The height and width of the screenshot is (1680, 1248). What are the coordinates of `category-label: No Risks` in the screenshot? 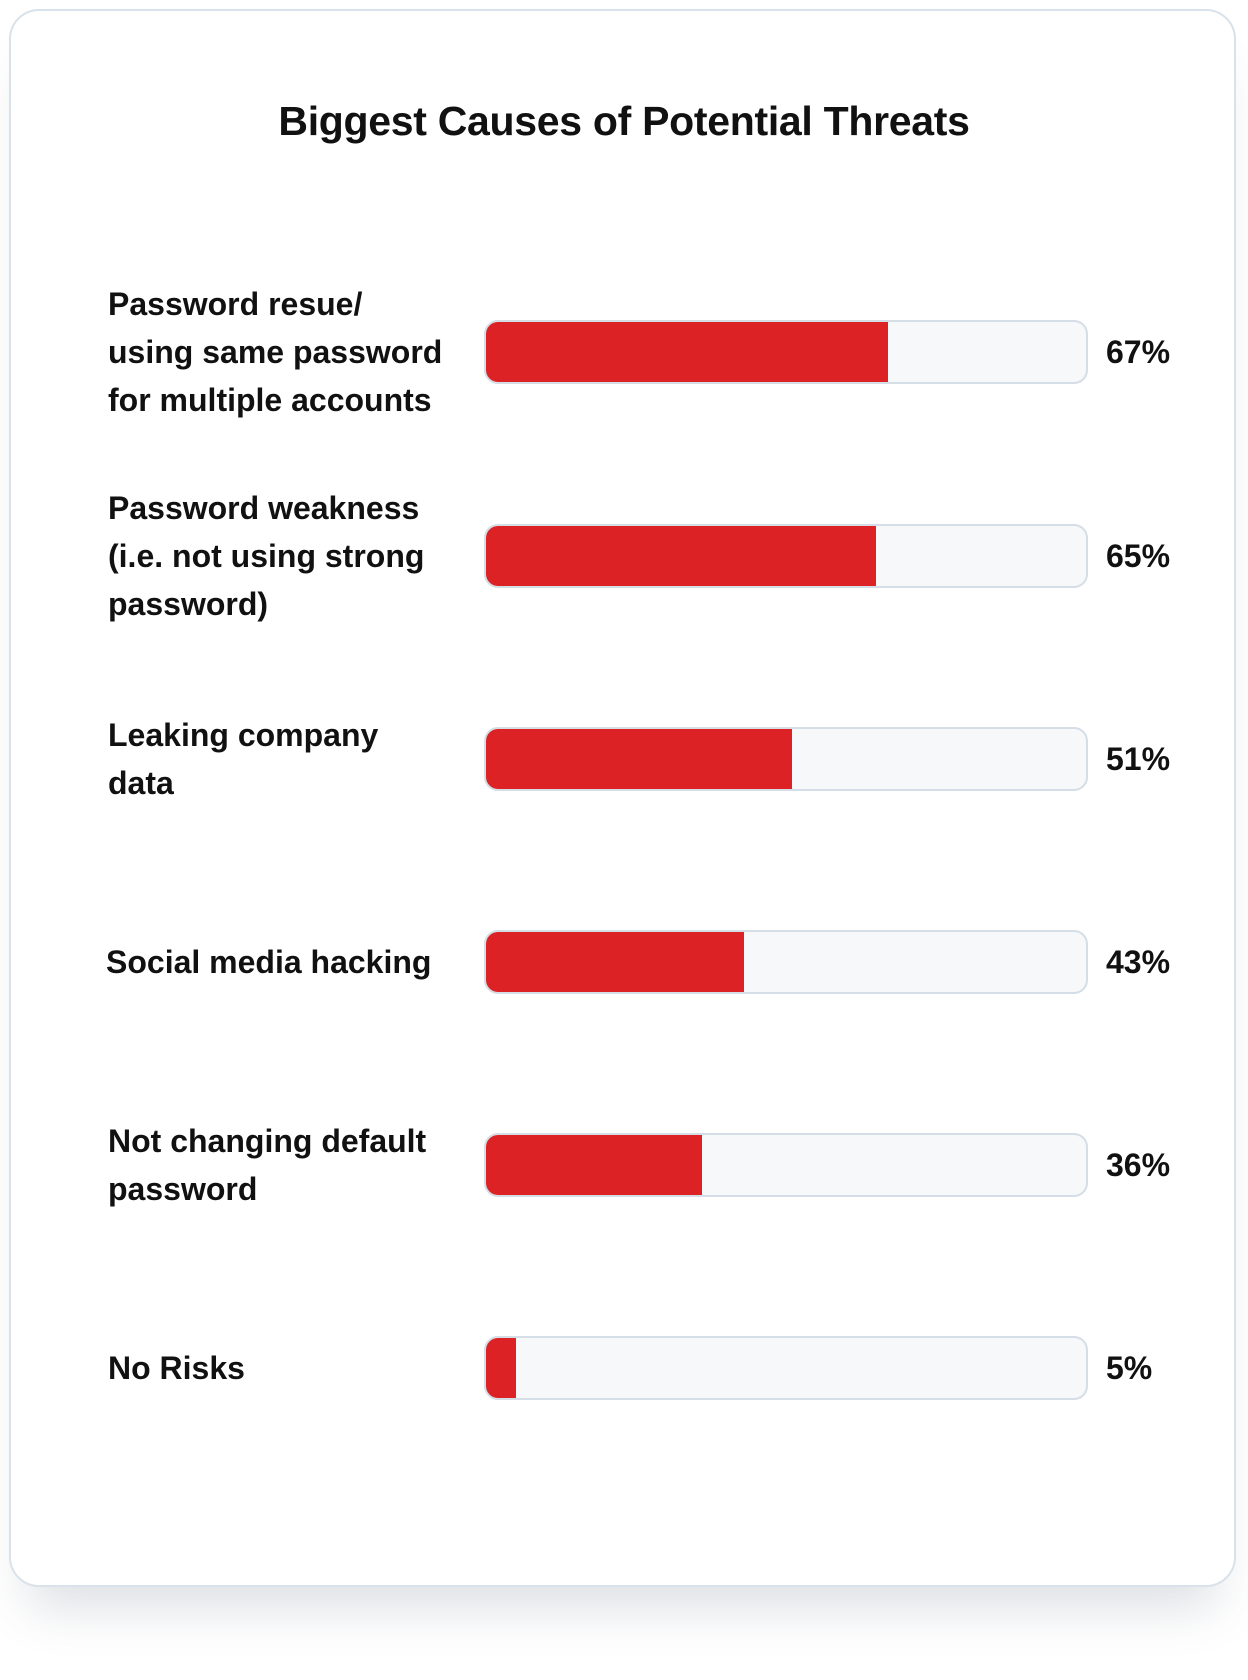 It's located at (293, 1368).